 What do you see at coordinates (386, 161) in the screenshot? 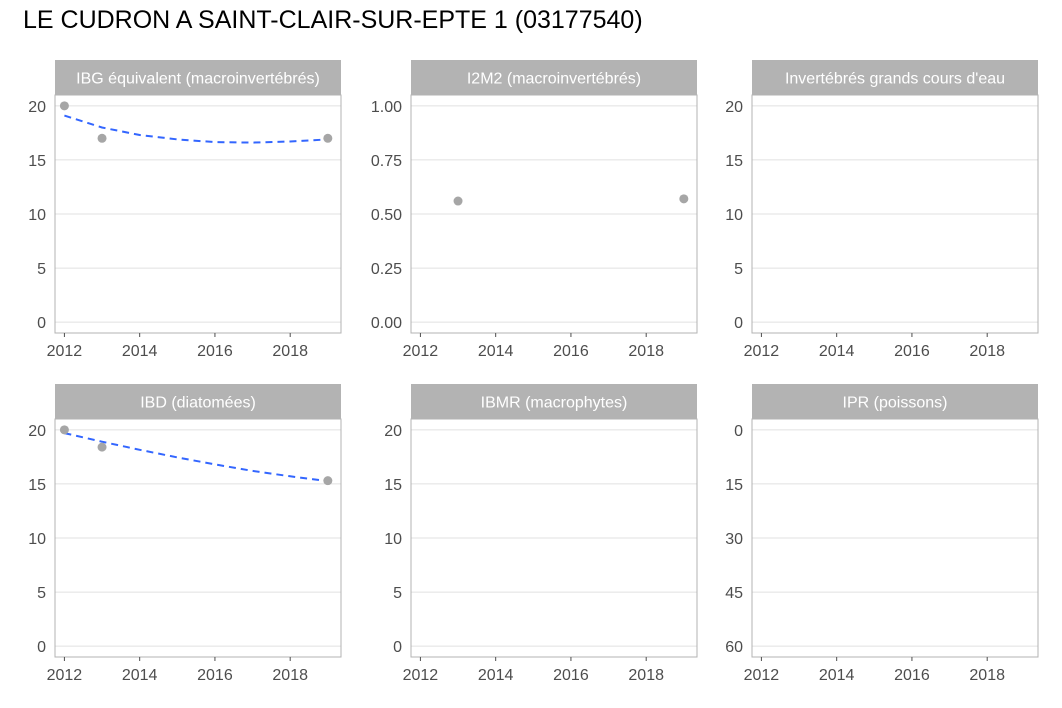
I see `y-tick-label: 0.75` at bounding box center [386, 161].